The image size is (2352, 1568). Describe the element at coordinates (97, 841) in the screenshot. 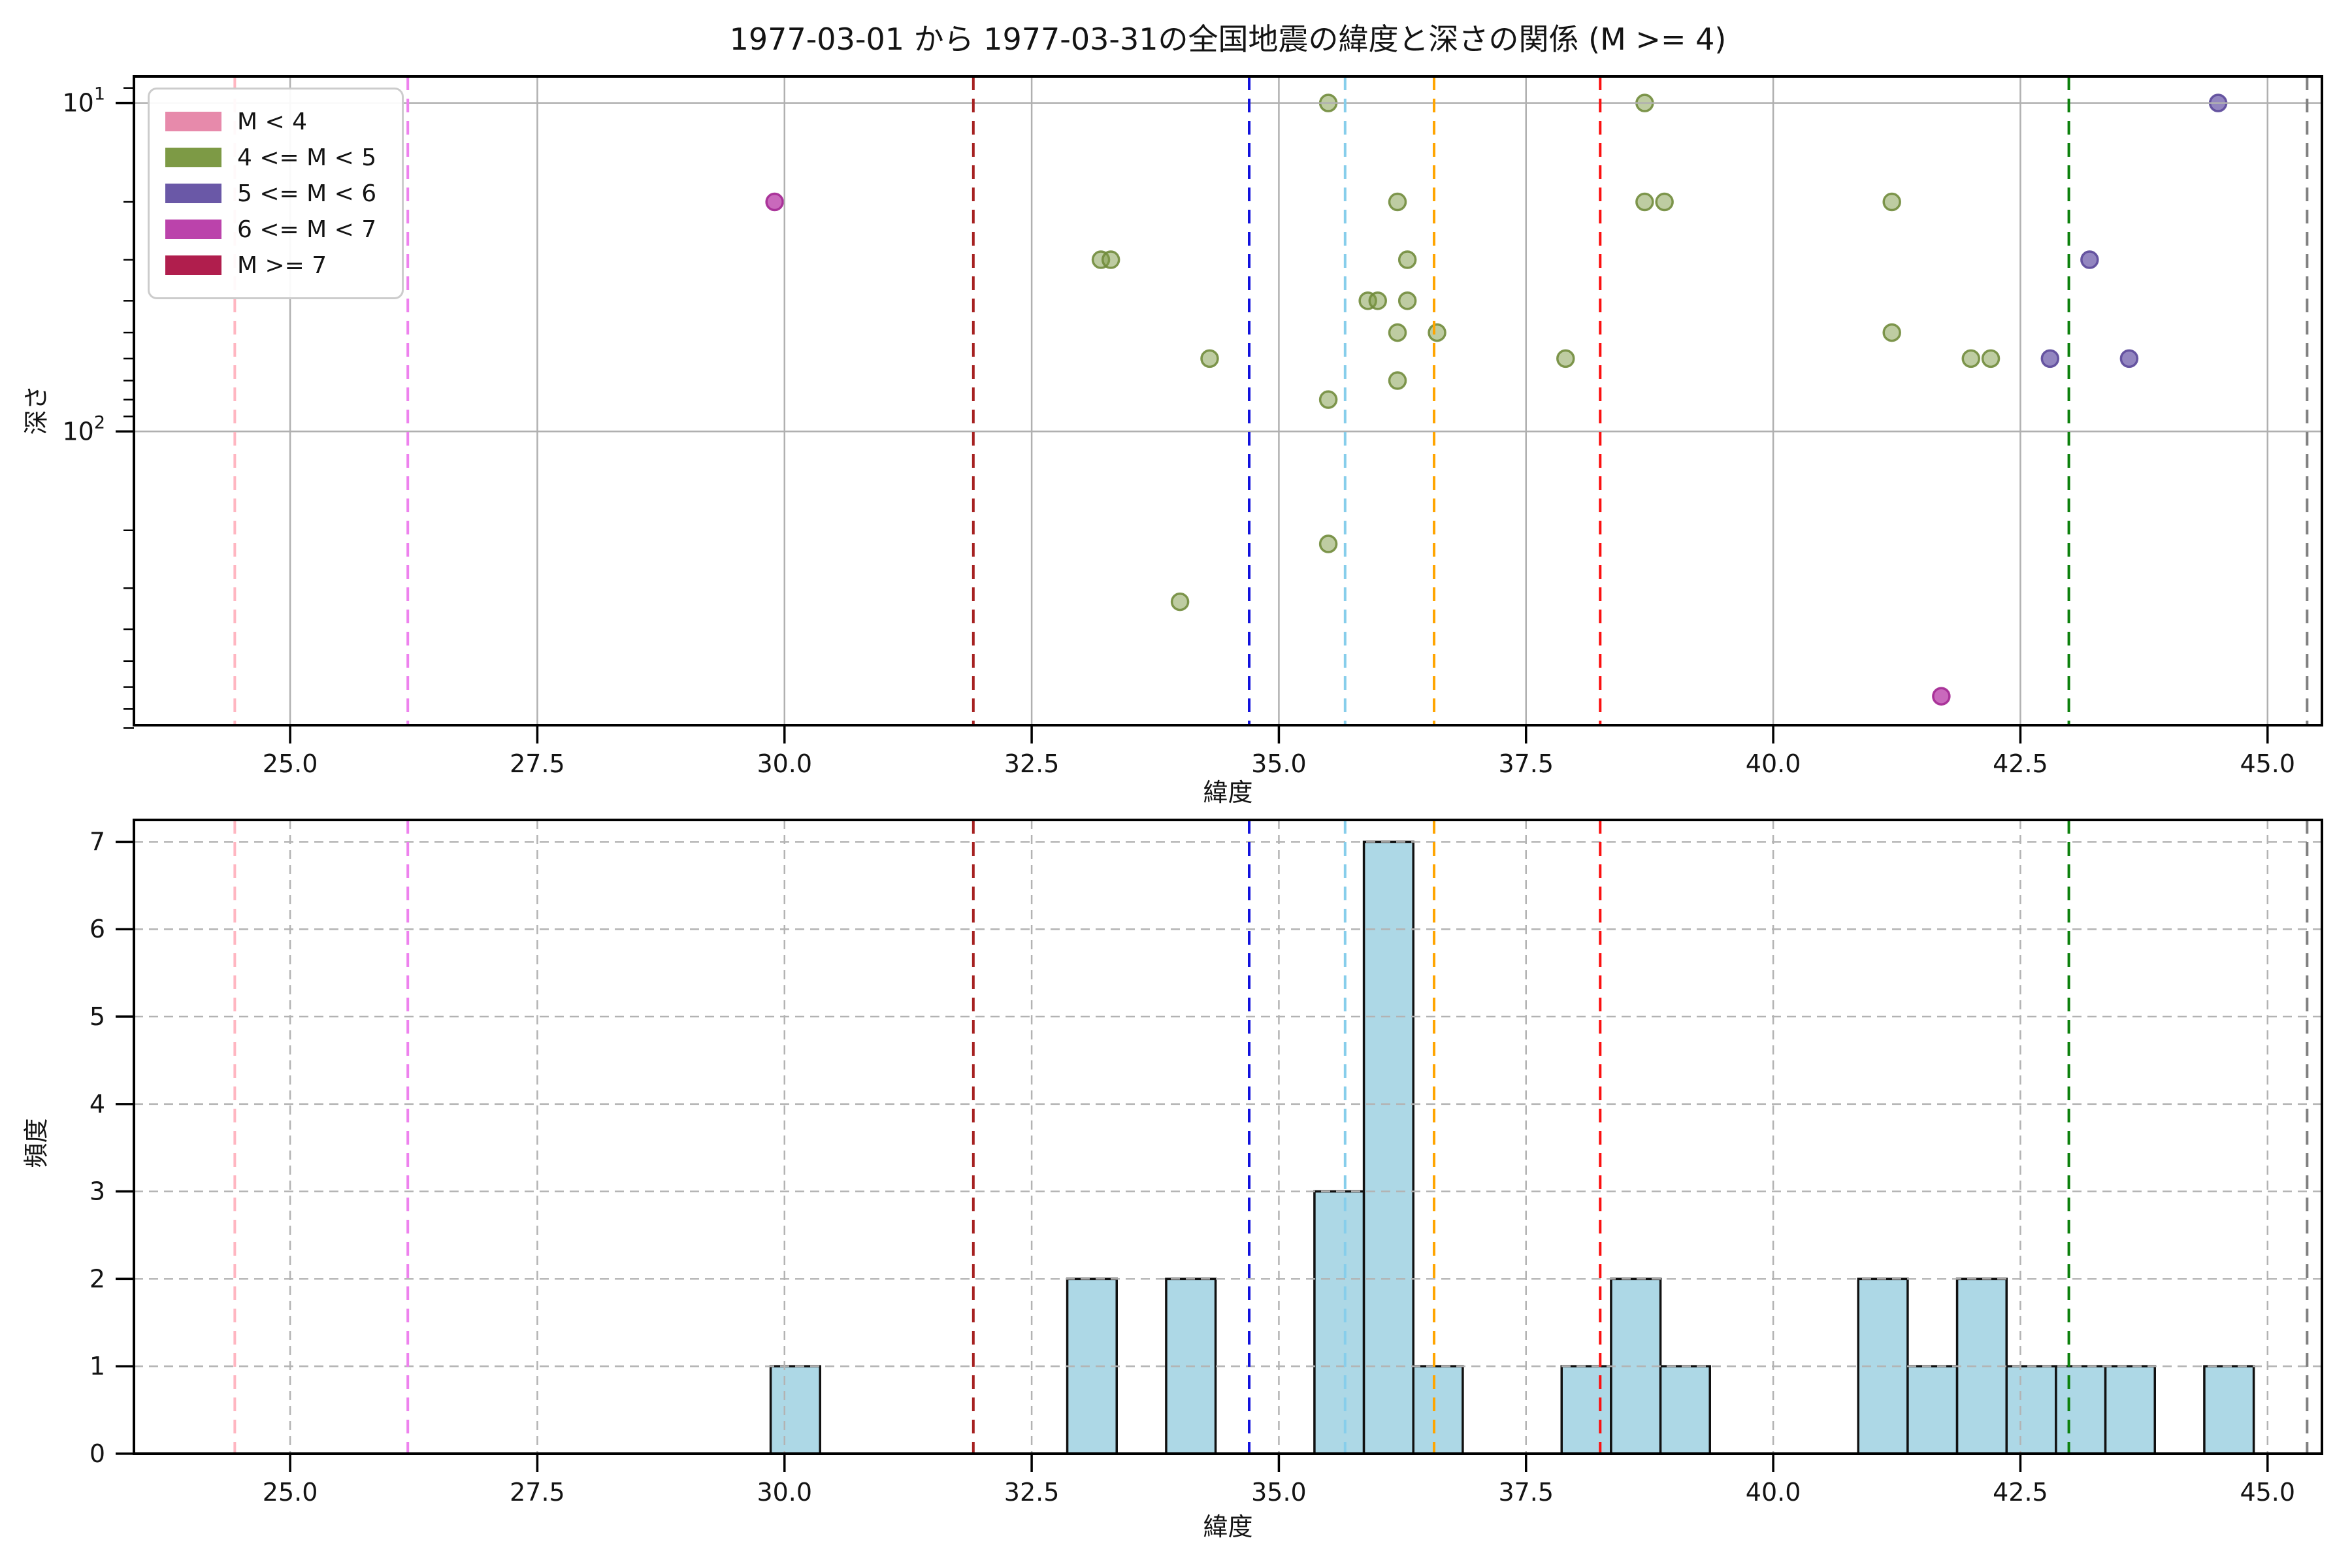

I see `y-tick-label: 7` at that location.